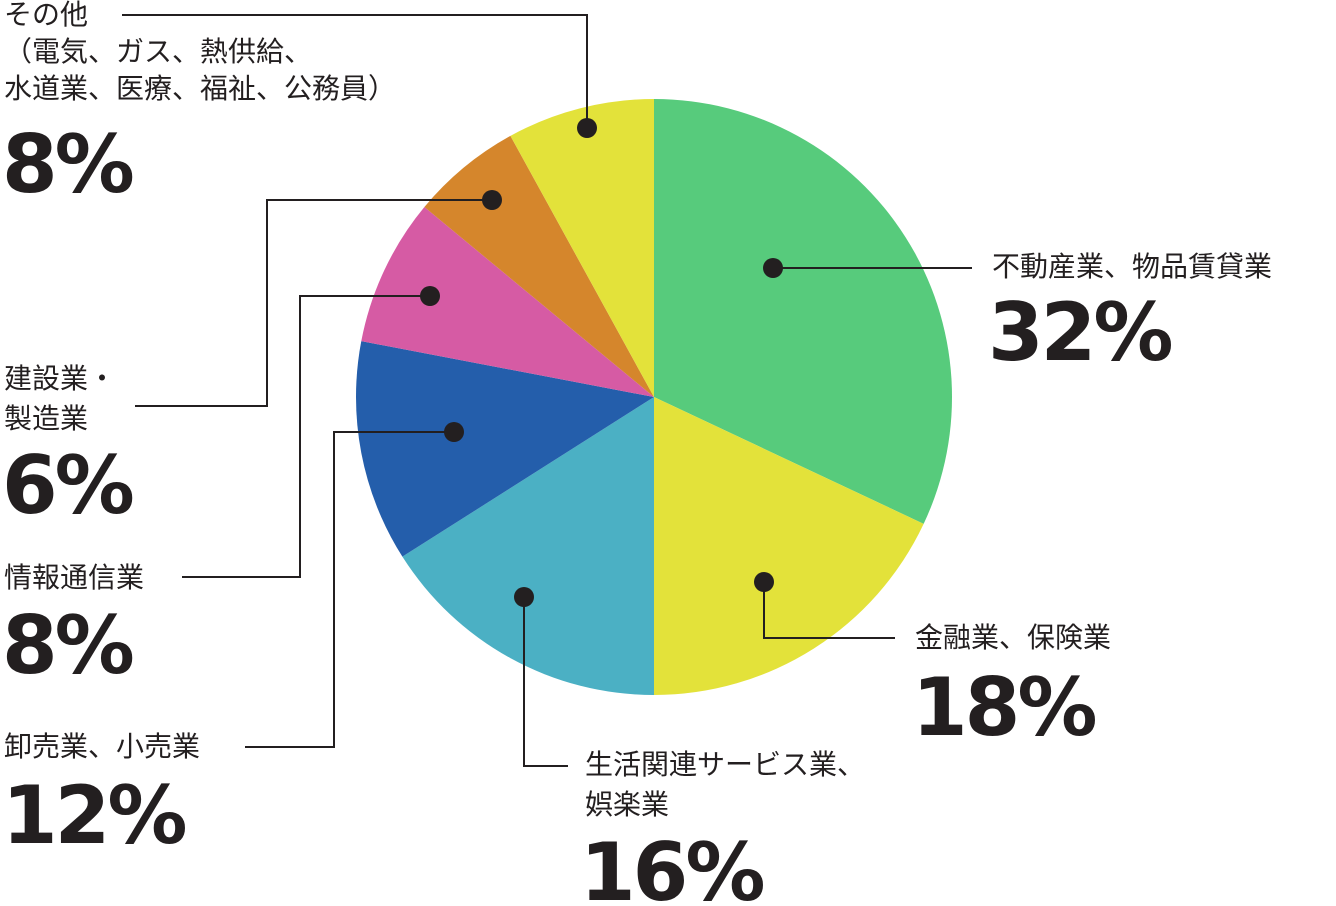 The width and height of the screenshot is (1336, 906). Describe the element at coordinates (60, 378) in the screenshot. I see `slice-label-construction-line-1: 建設業・` at that location.